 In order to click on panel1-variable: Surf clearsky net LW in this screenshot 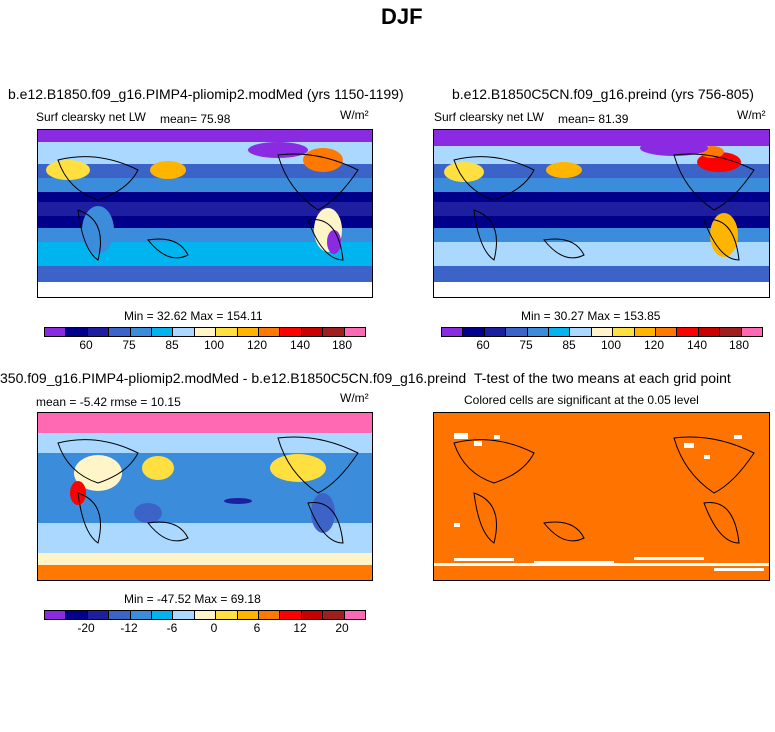, I will do `click(91, 117)`.